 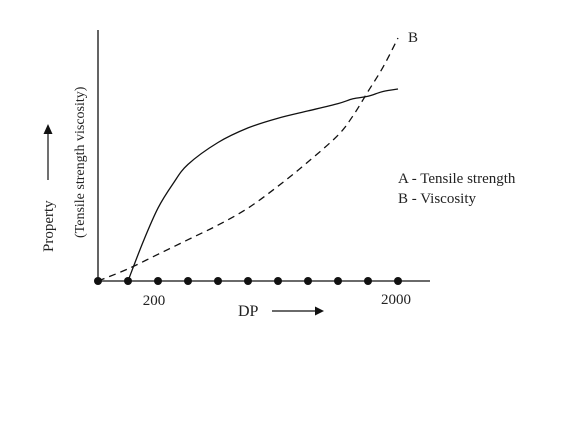 What do you see at coordinates (154, 301) in the screenshot?
I see `x-tick-label-200: 200` at bounding box center [154, 301].